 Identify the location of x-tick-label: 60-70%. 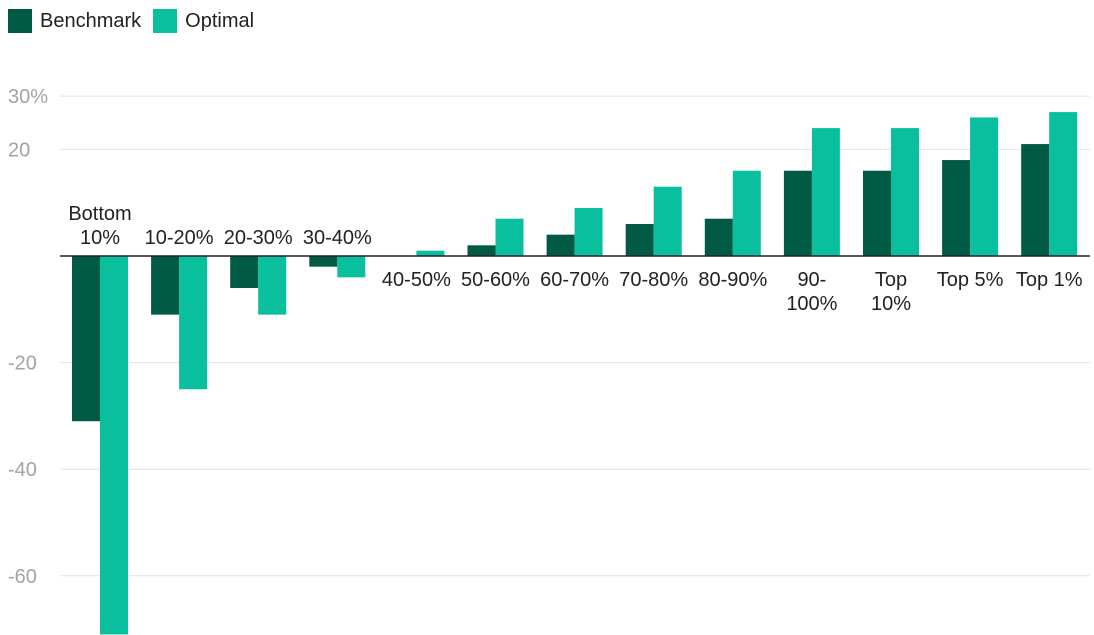
(574, 280).